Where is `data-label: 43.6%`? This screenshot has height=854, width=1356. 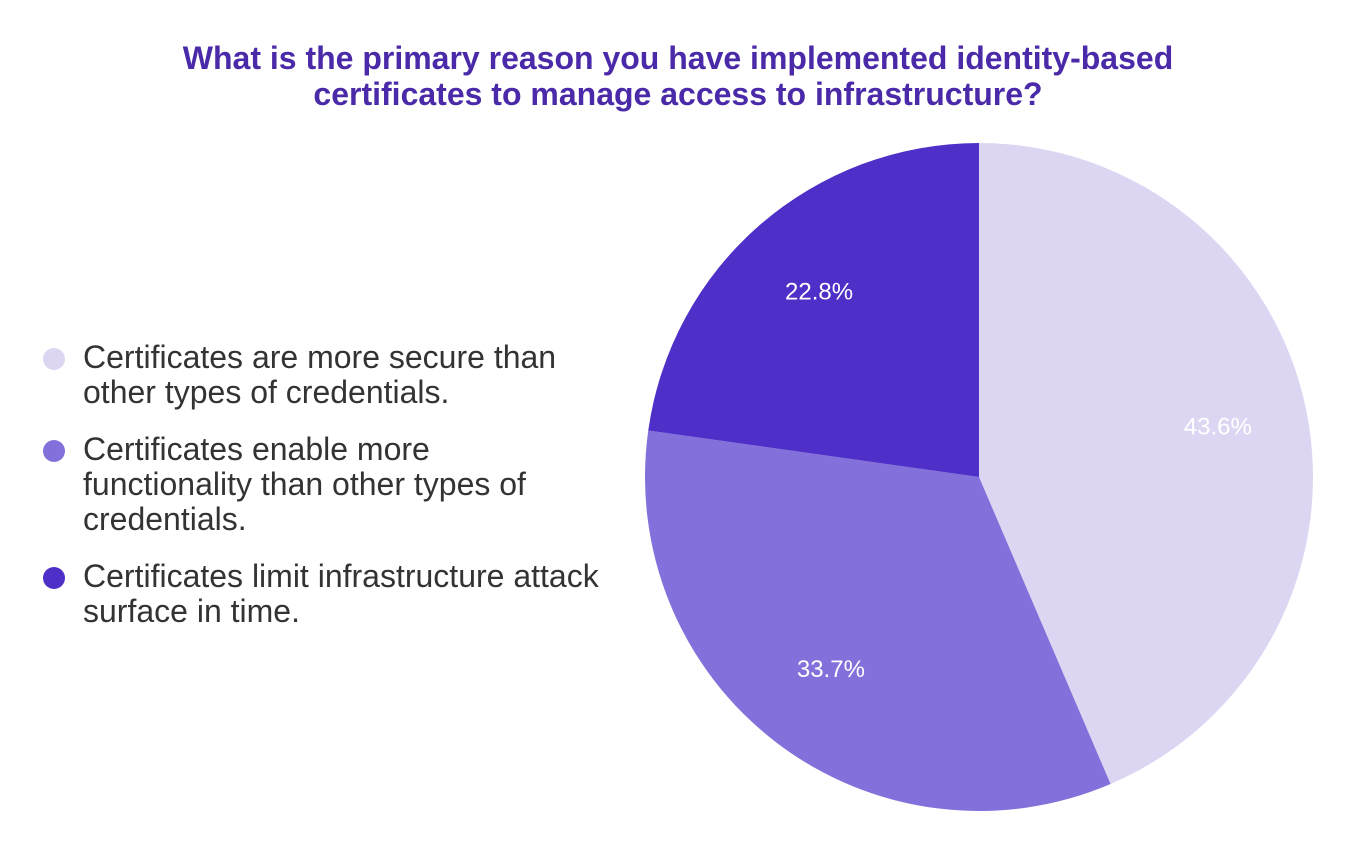 data-label: 43.6% is located at coordinates (1218, 426).